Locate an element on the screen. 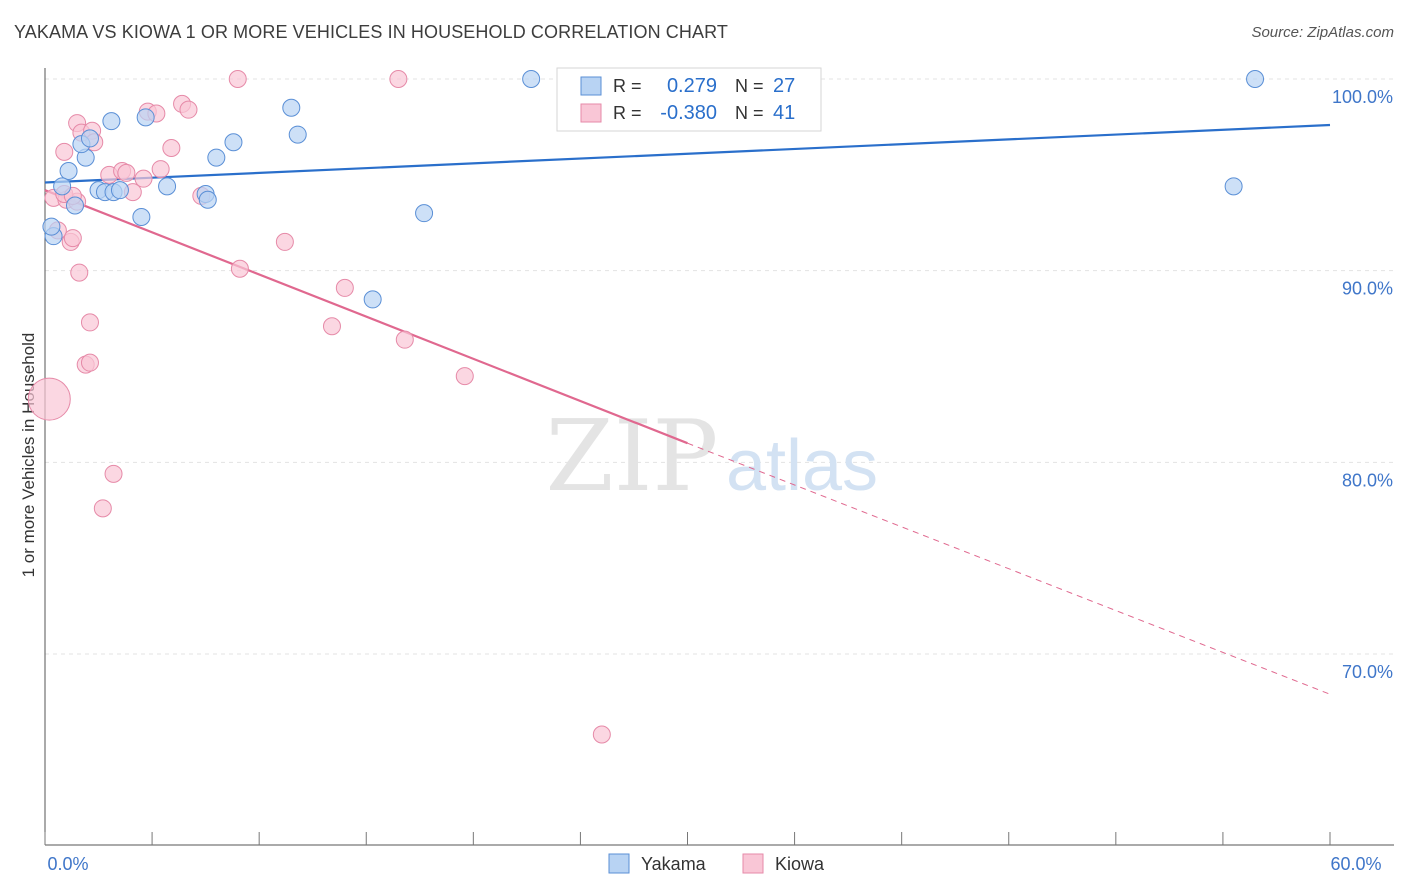 Image resolution: width=1406 pixels, height=892 pixels. legend-kiowa-n-value: 41 is located at coordinates (784, 113).